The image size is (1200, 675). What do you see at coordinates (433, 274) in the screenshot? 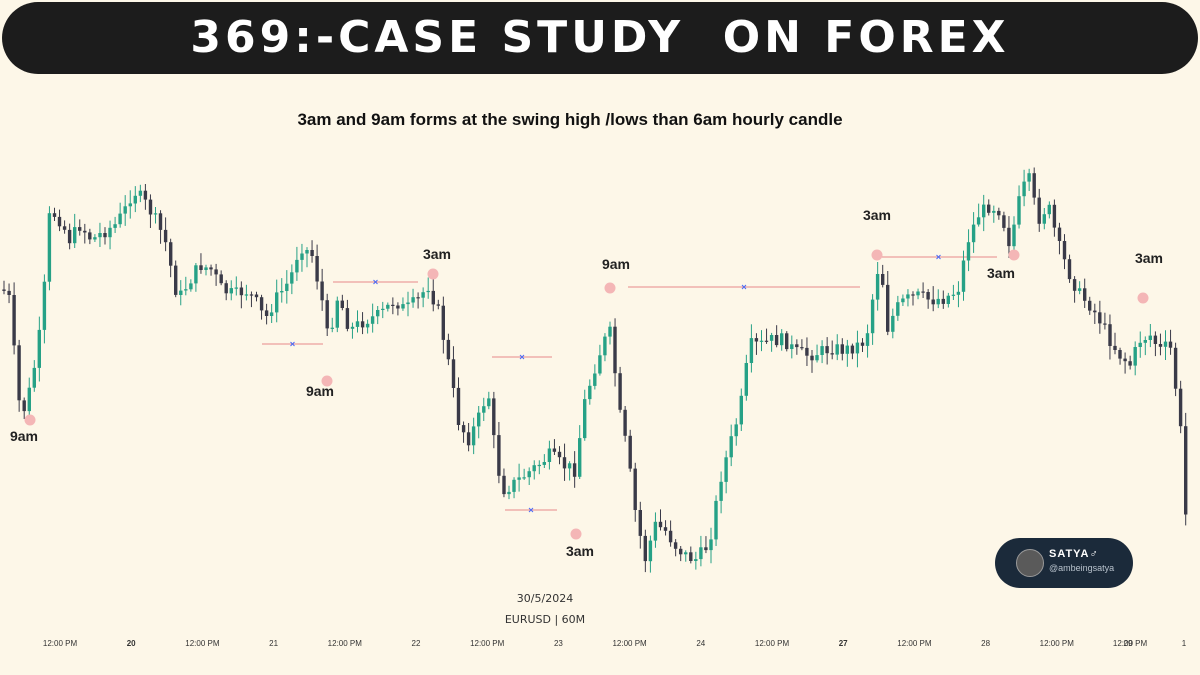
I see `swing-marker` at bounding box center [433, 274].